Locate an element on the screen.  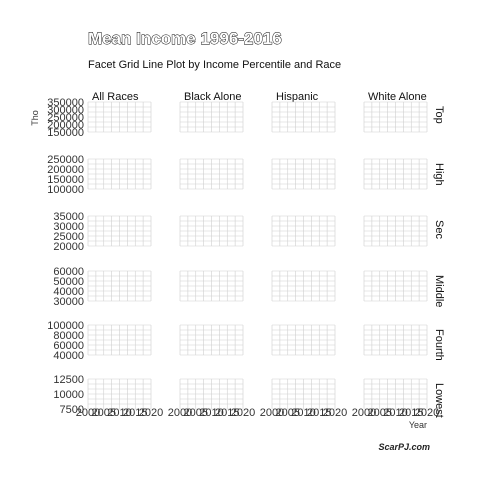
column-label-hispanic: Hispanic is located at coordinates (297, 97).